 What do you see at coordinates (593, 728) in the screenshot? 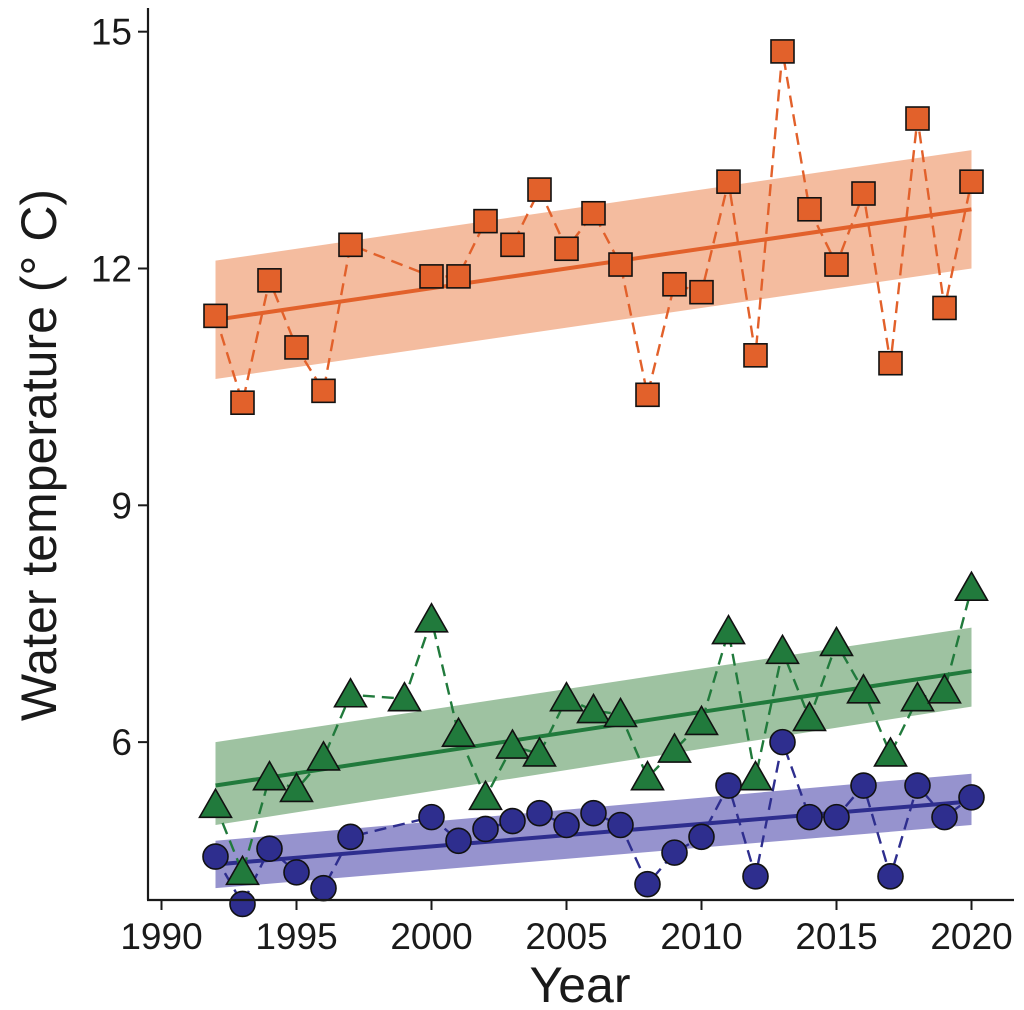
I see `triangle-series-trend-line` at bounding box center [593, 728].